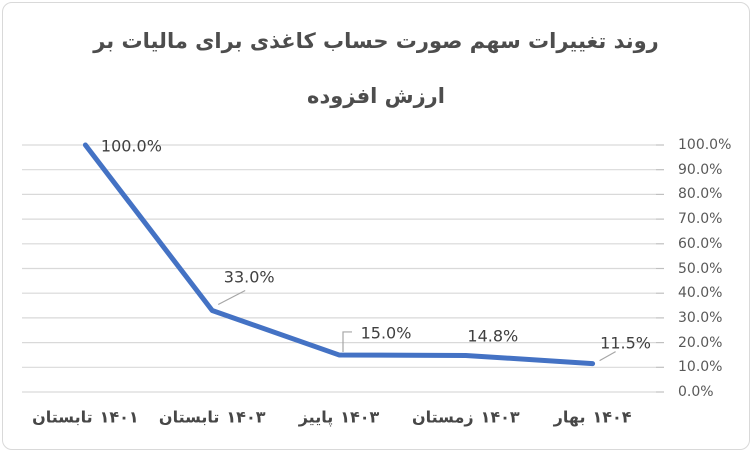 The height and width of the screenshot is (452, 752). What do you see at coordinates (493, 336) in the screenshot?
I see `data-label: 14.8%` at bounding box center [493, 336].